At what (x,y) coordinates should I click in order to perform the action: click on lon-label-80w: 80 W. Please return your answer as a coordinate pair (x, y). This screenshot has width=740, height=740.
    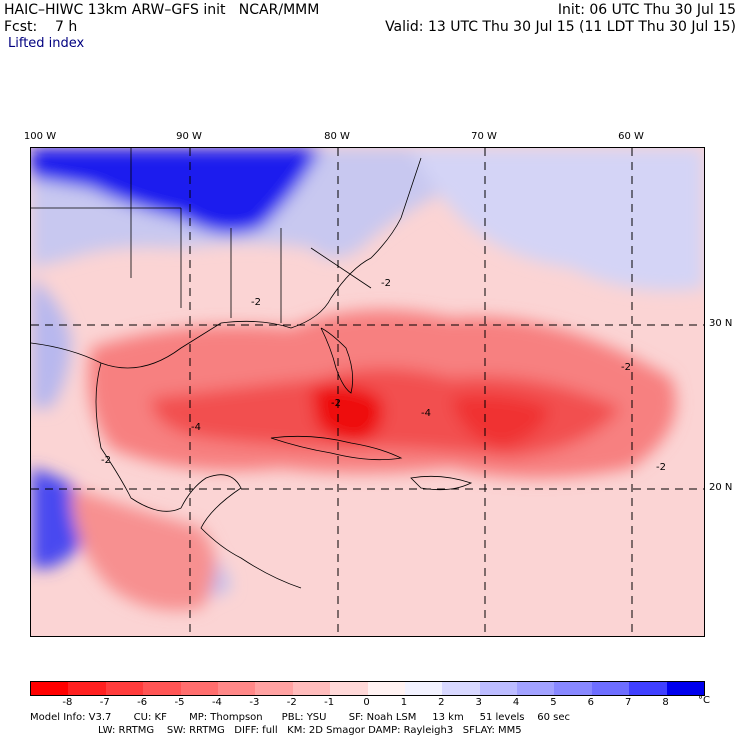
    Looking at the image, I should click on (337, 136).